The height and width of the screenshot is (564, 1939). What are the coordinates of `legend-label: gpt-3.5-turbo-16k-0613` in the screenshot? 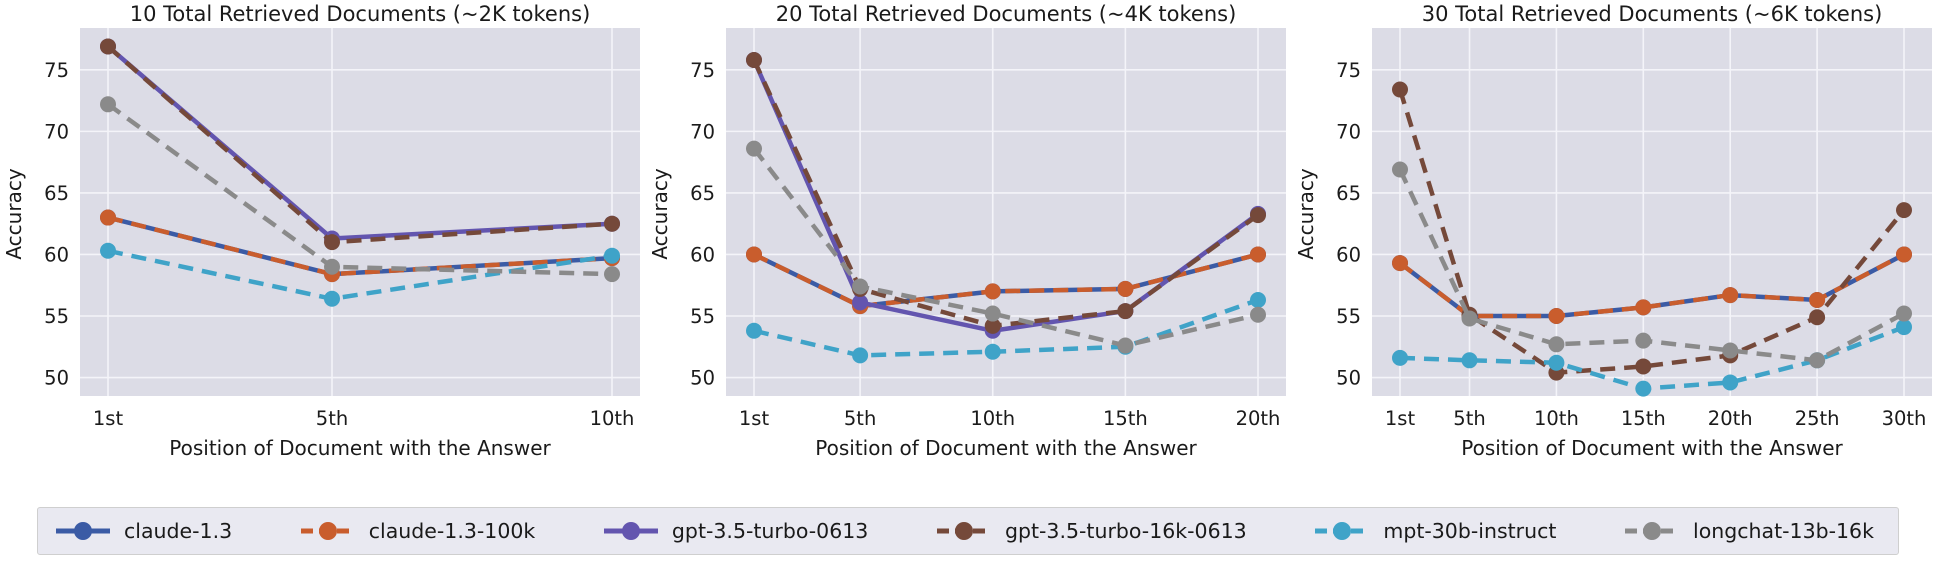 It's located at (1125, 531).